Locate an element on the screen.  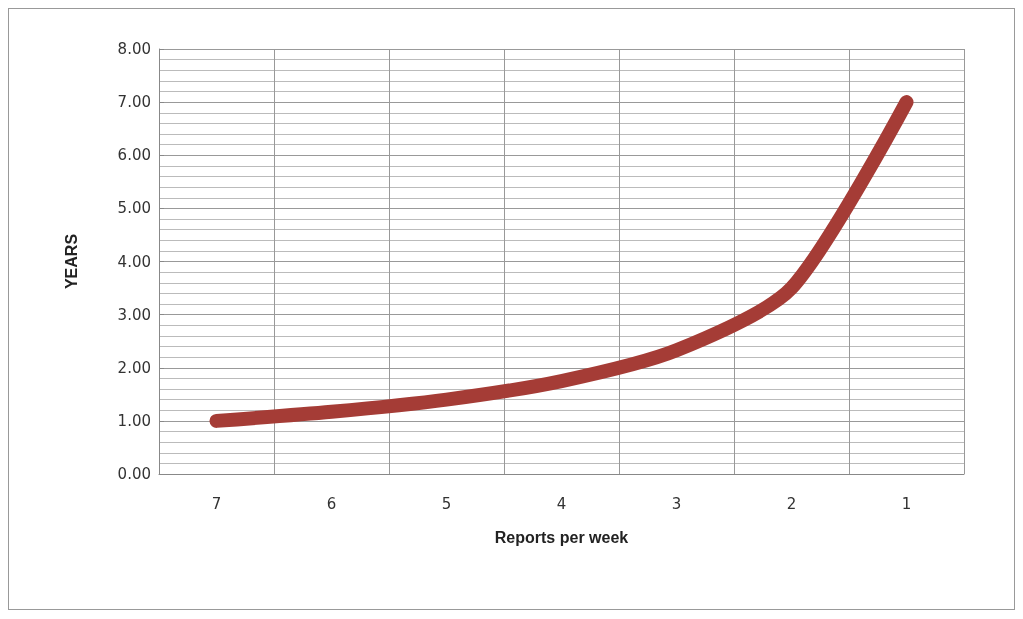
y-tick-label: 2.00 is located at coordinates (134, 367).